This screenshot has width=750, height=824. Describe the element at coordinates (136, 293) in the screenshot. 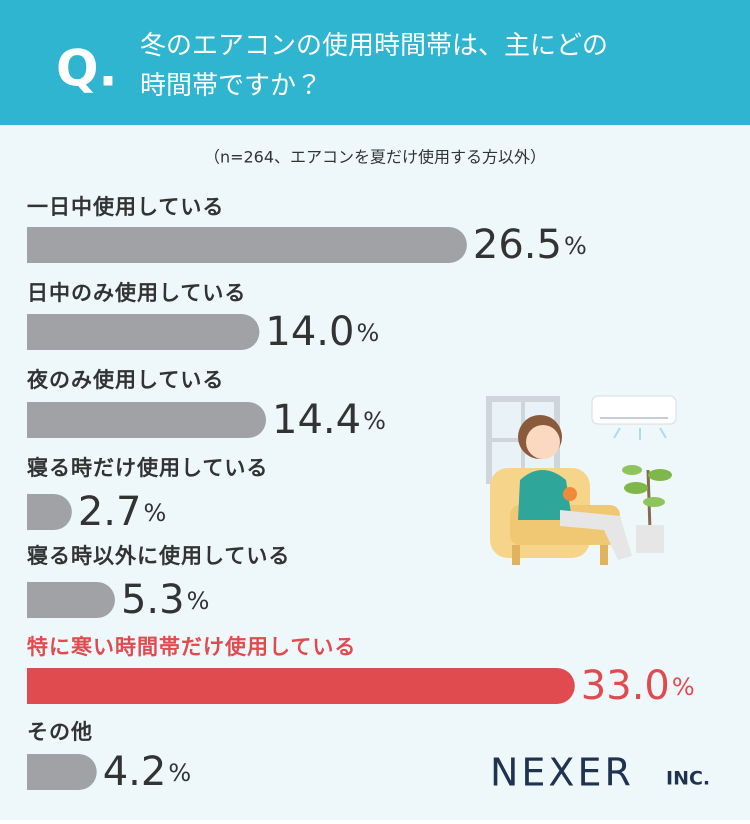

I see `category-label: 日中のみ使用している` at that location.